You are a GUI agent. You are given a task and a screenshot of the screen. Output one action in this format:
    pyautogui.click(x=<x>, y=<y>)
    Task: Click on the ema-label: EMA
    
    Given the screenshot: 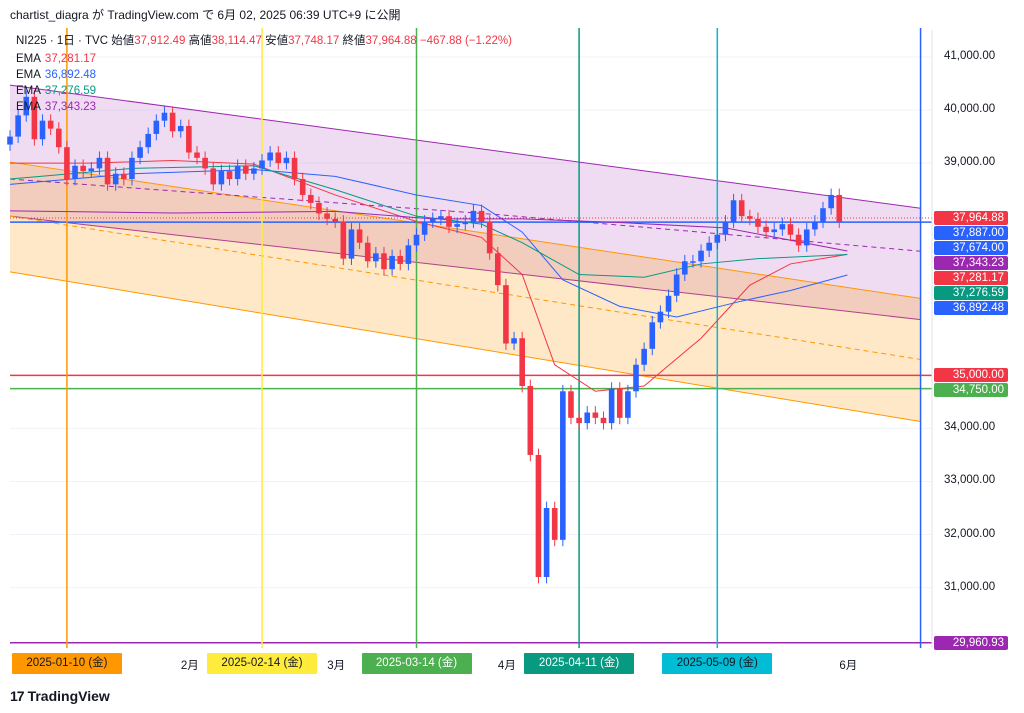 What is the action you would take?
    pyautogui.click(x=28, y=75)
    